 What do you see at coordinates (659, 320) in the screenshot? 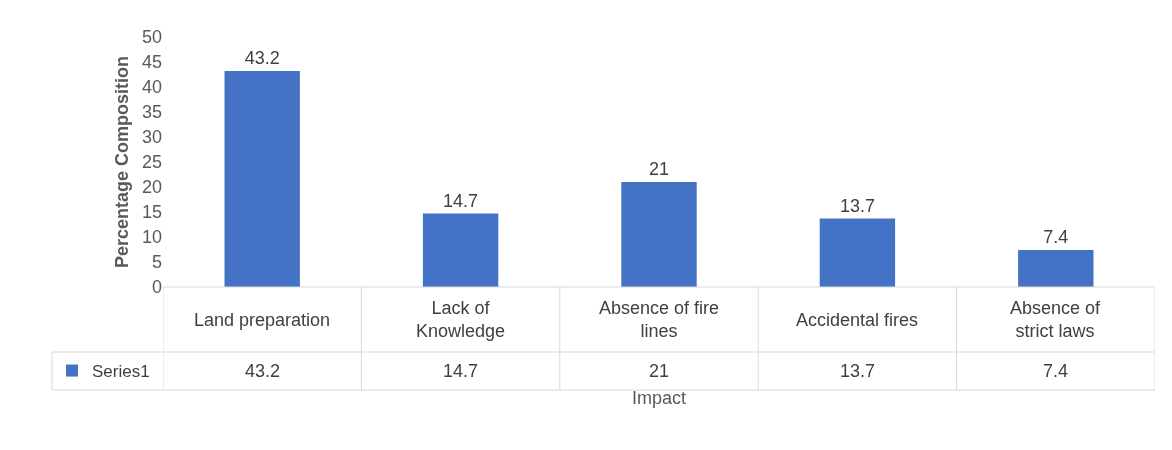
I see `x-tick-label: Absence of fire lines` at bounding box center [659, 320].